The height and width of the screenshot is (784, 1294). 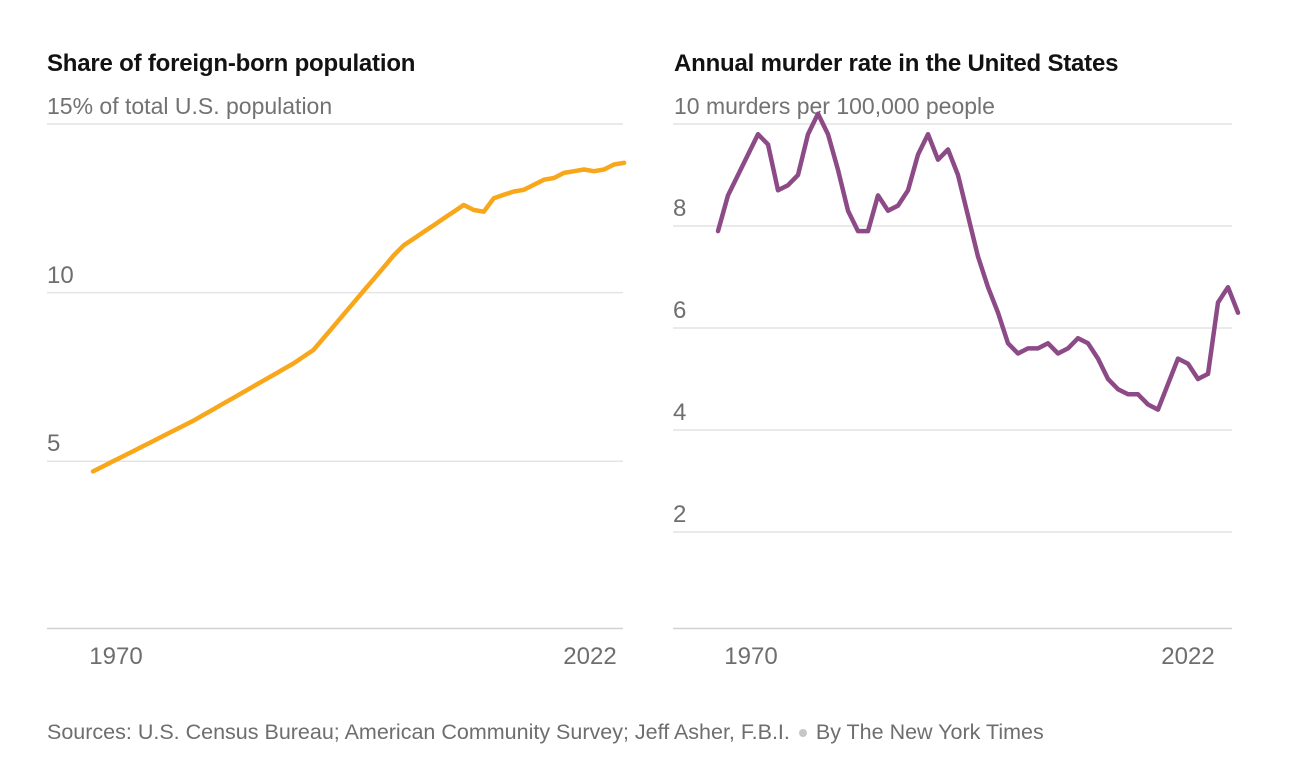 What do you see at coordinates (680, 514) in the screenshot?
I see `y-axis-tick-label: 2` at bounding box center [680, 514].